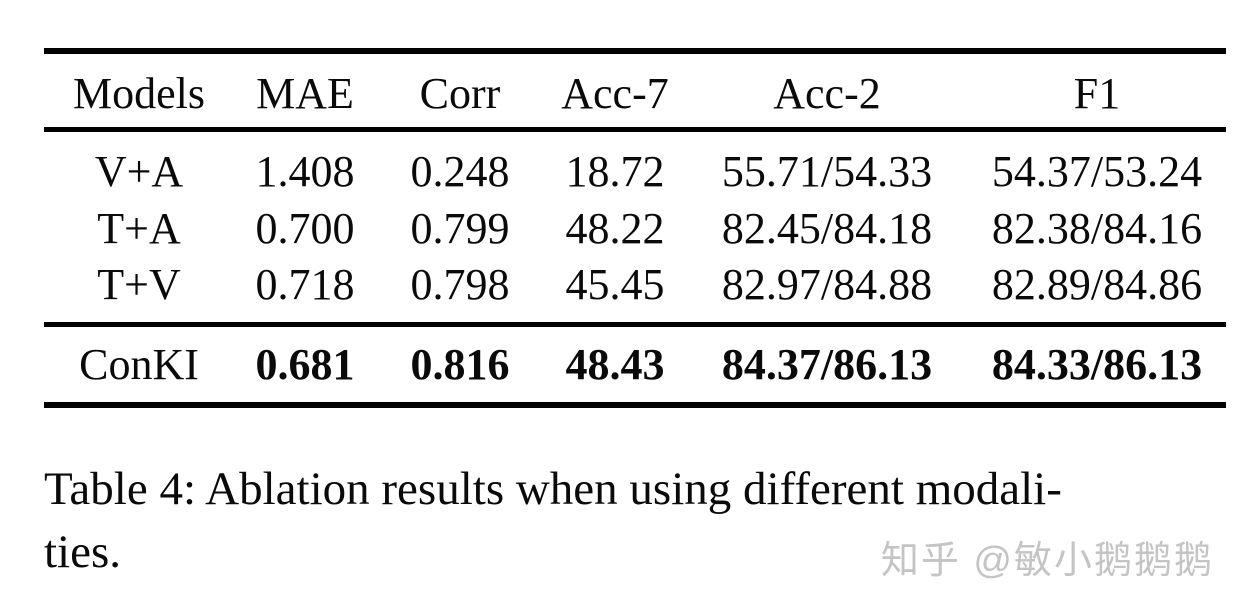  What do you see at coordinates (827, 228) in the screenshot?
I see `acc2-value: 82.45/84.18` at bounding box center [827, 228].